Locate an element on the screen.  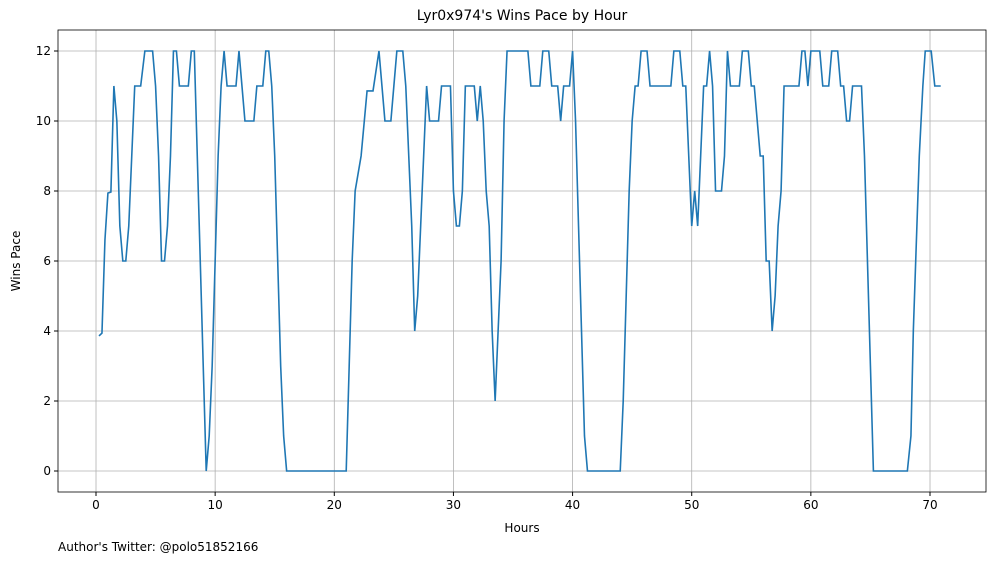
x-tick-label: 0 is located at coordinates (96, 505).